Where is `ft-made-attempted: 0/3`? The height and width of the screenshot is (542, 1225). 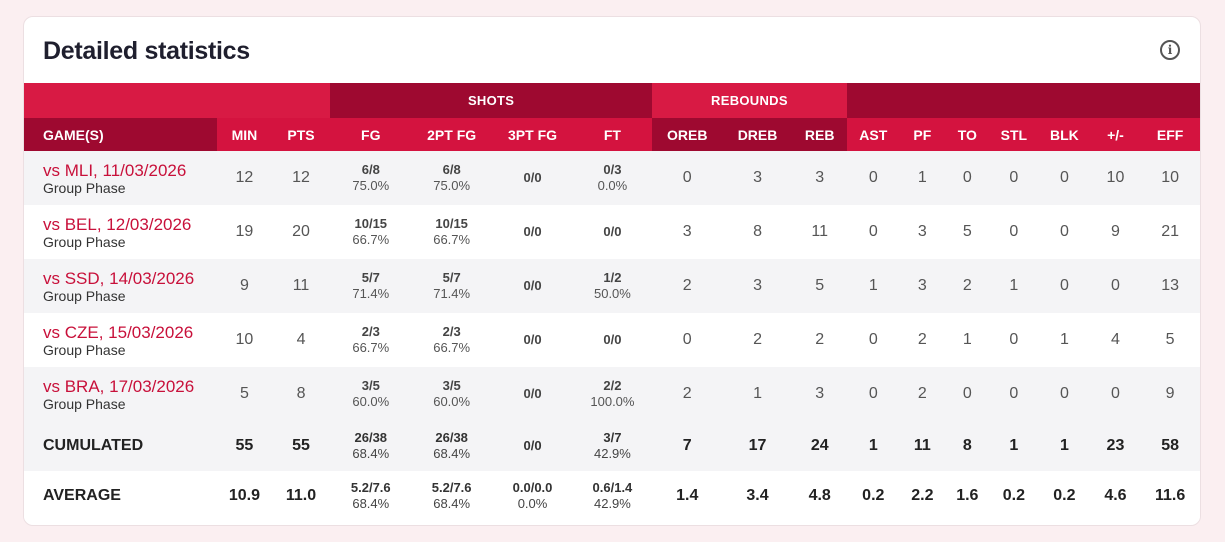
ft-made-attempted: 0/3 is located at coordinates (612, 169).